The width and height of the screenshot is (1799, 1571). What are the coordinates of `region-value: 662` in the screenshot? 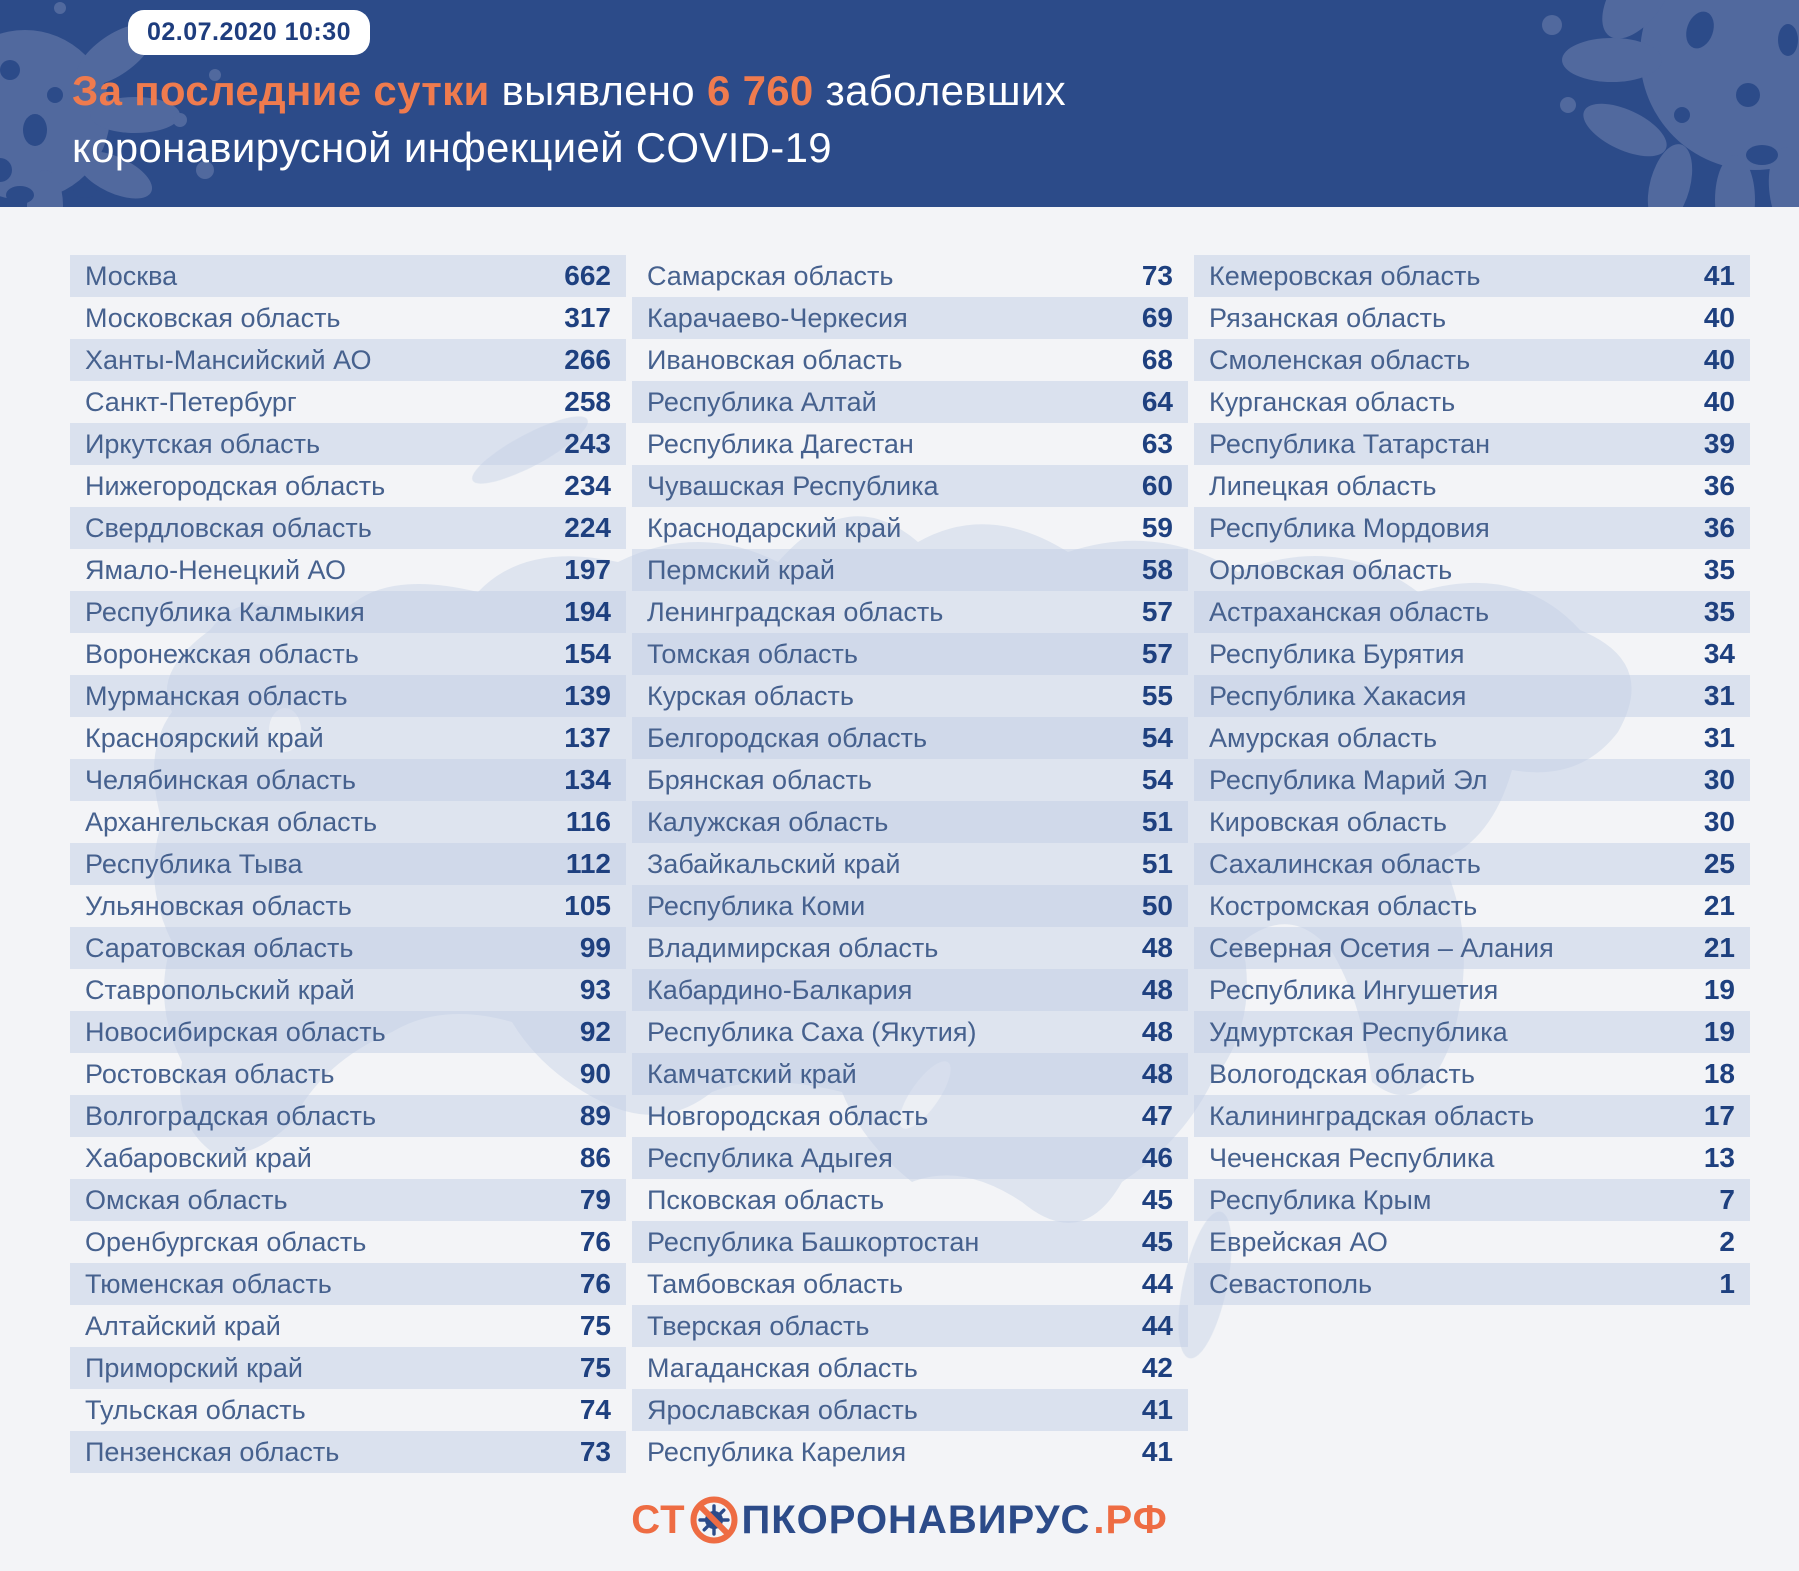 It's located at (587, 275).